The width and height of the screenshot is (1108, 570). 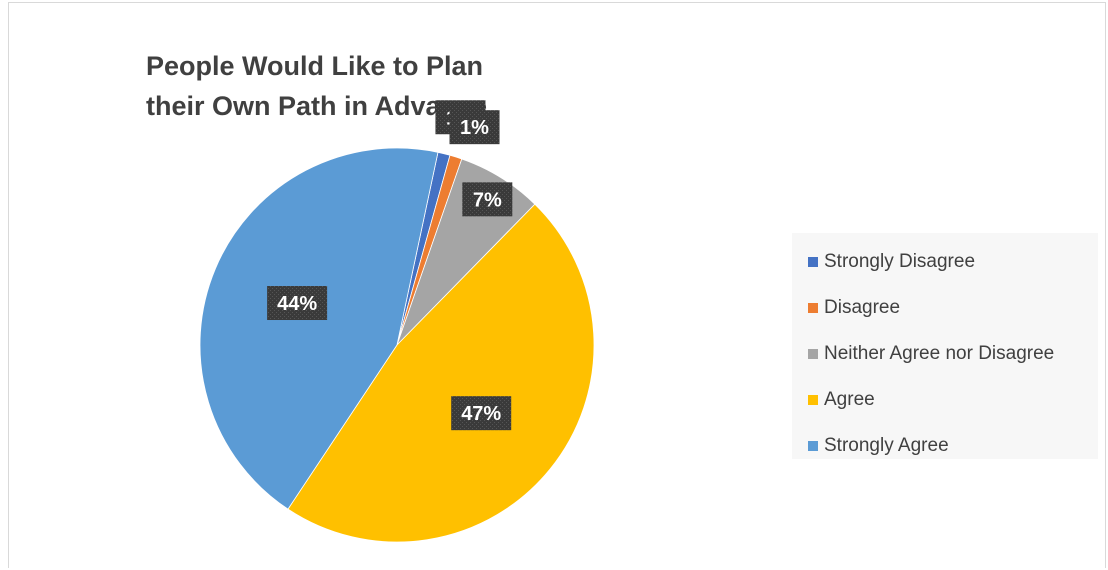 What do you see at coordinates (849, 399) in the screenshot?
I see `legend-label: Agree` at bounding box center [849, 399].